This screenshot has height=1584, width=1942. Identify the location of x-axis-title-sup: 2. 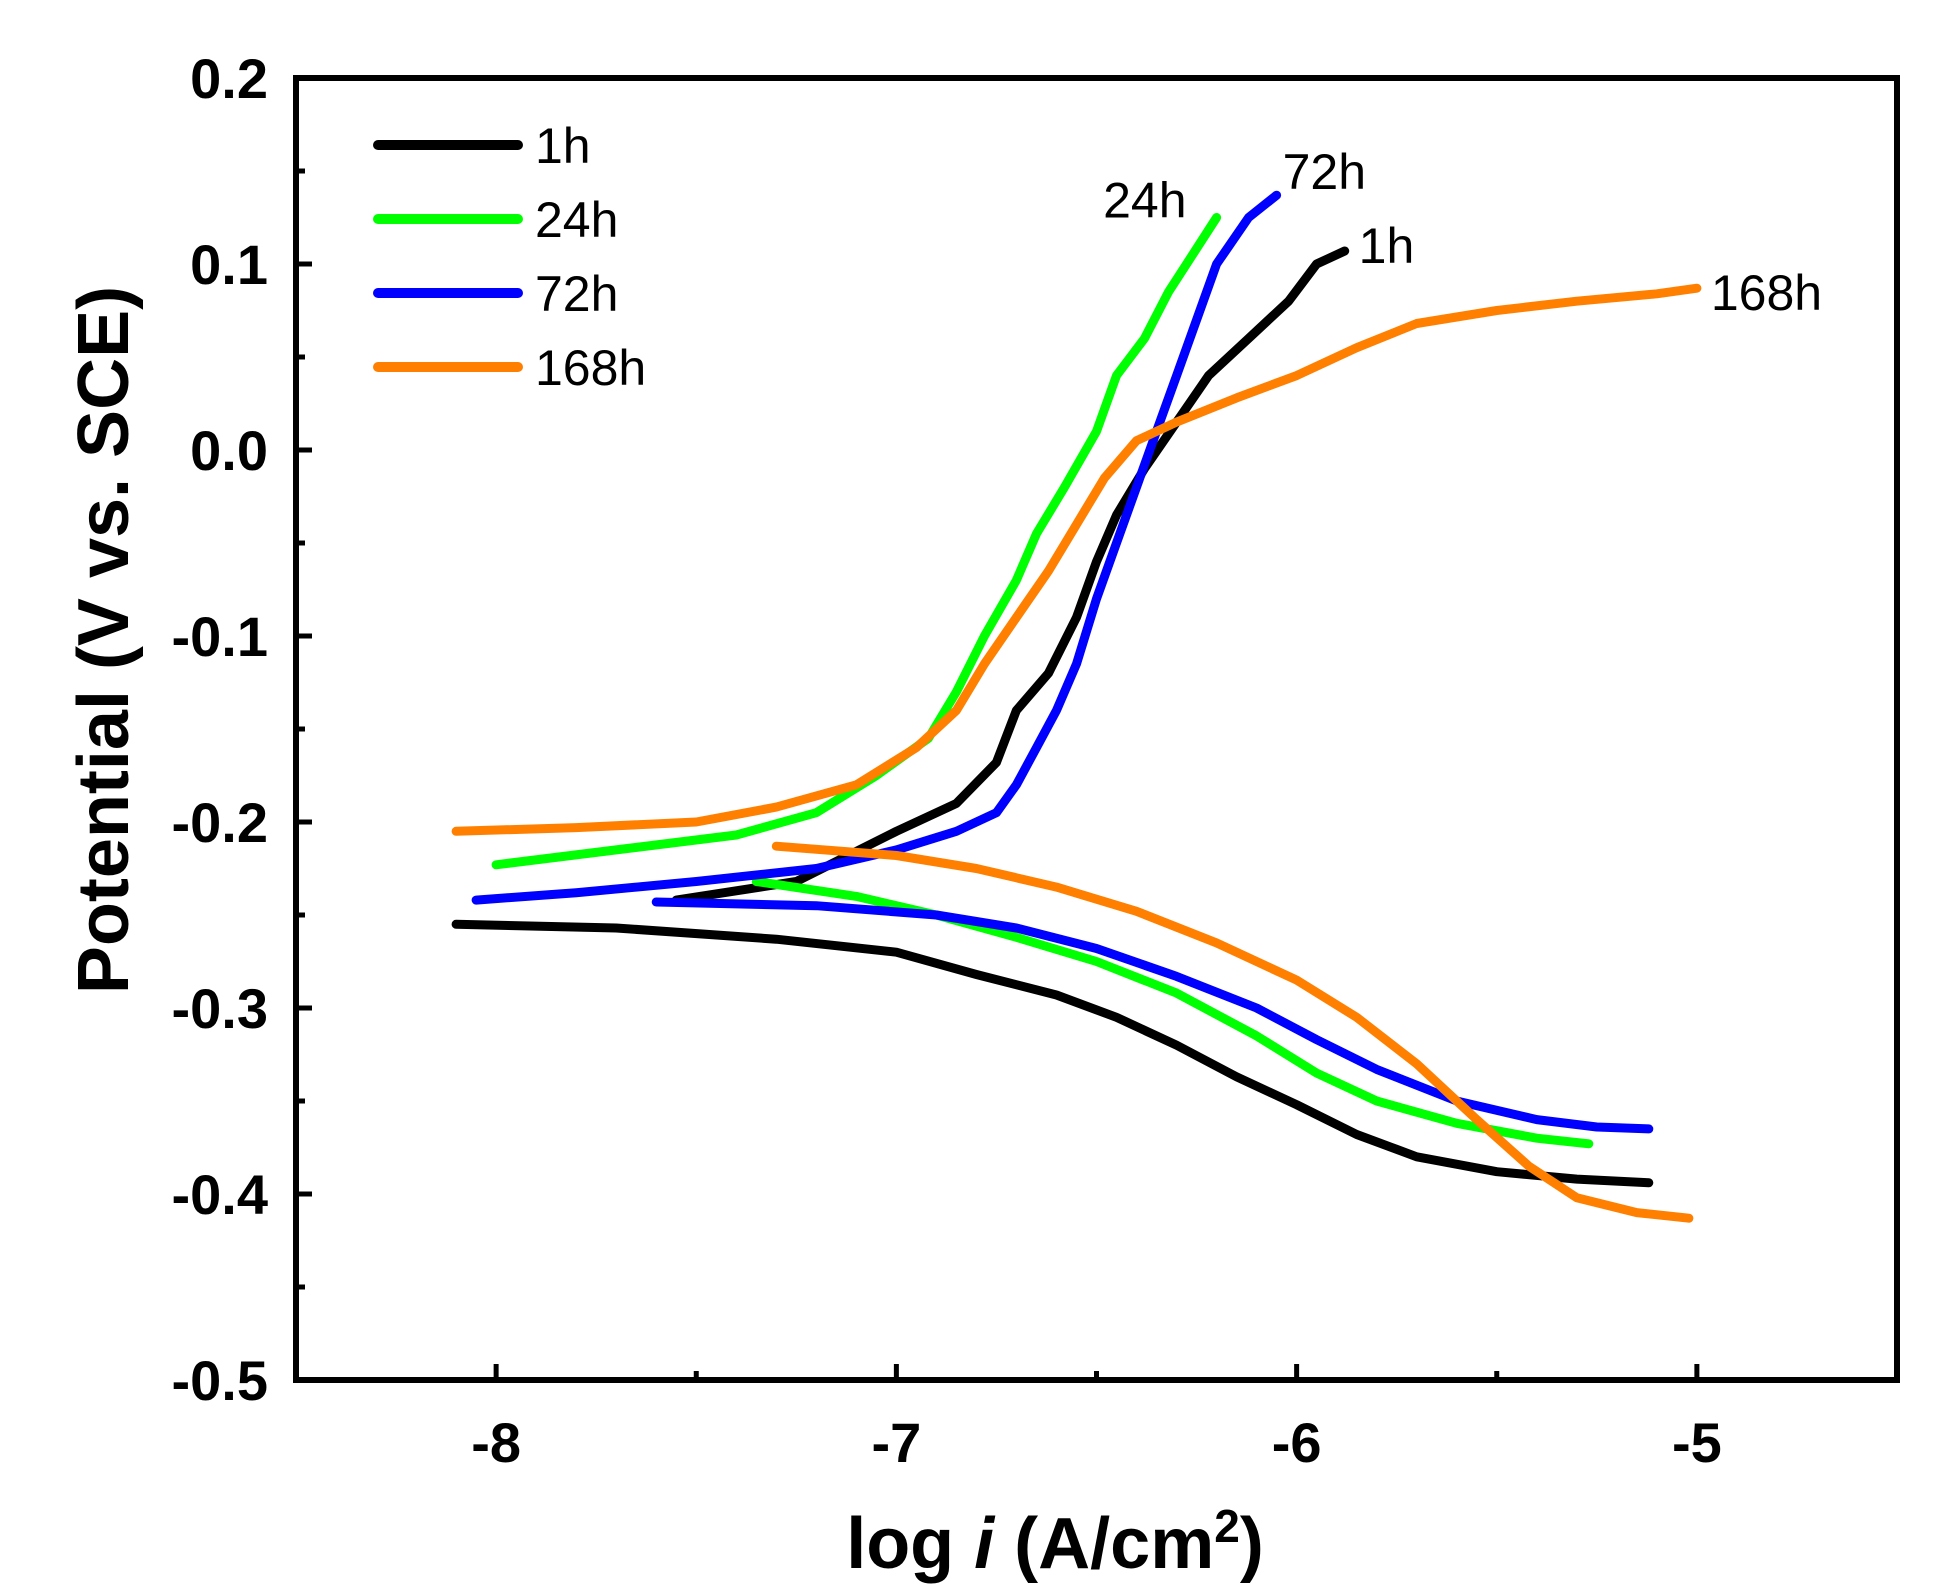
(1227, 1526).